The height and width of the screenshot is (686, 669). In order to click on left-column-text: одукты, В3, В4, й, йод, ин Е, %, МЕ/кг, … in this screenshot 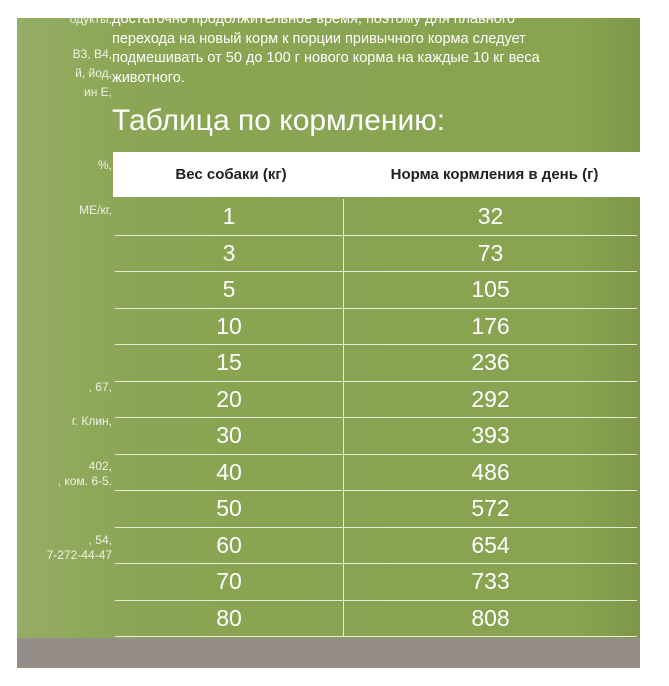, I will do `click(64, 328)`.